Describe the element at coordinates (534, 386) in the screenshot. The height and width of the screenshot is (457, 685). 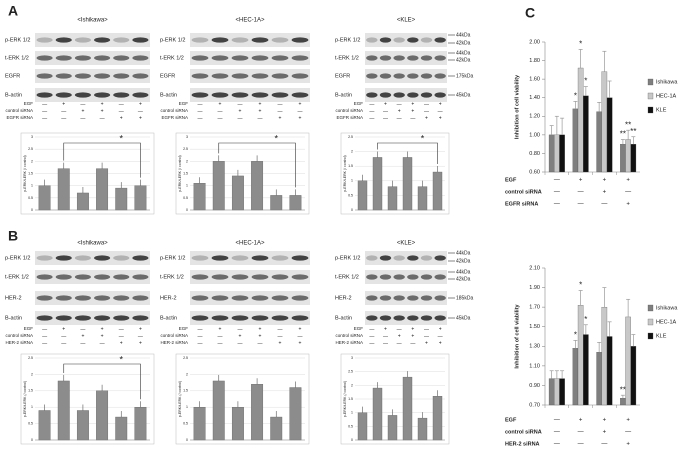
I see `y-tick-label: 0.90` at that location.